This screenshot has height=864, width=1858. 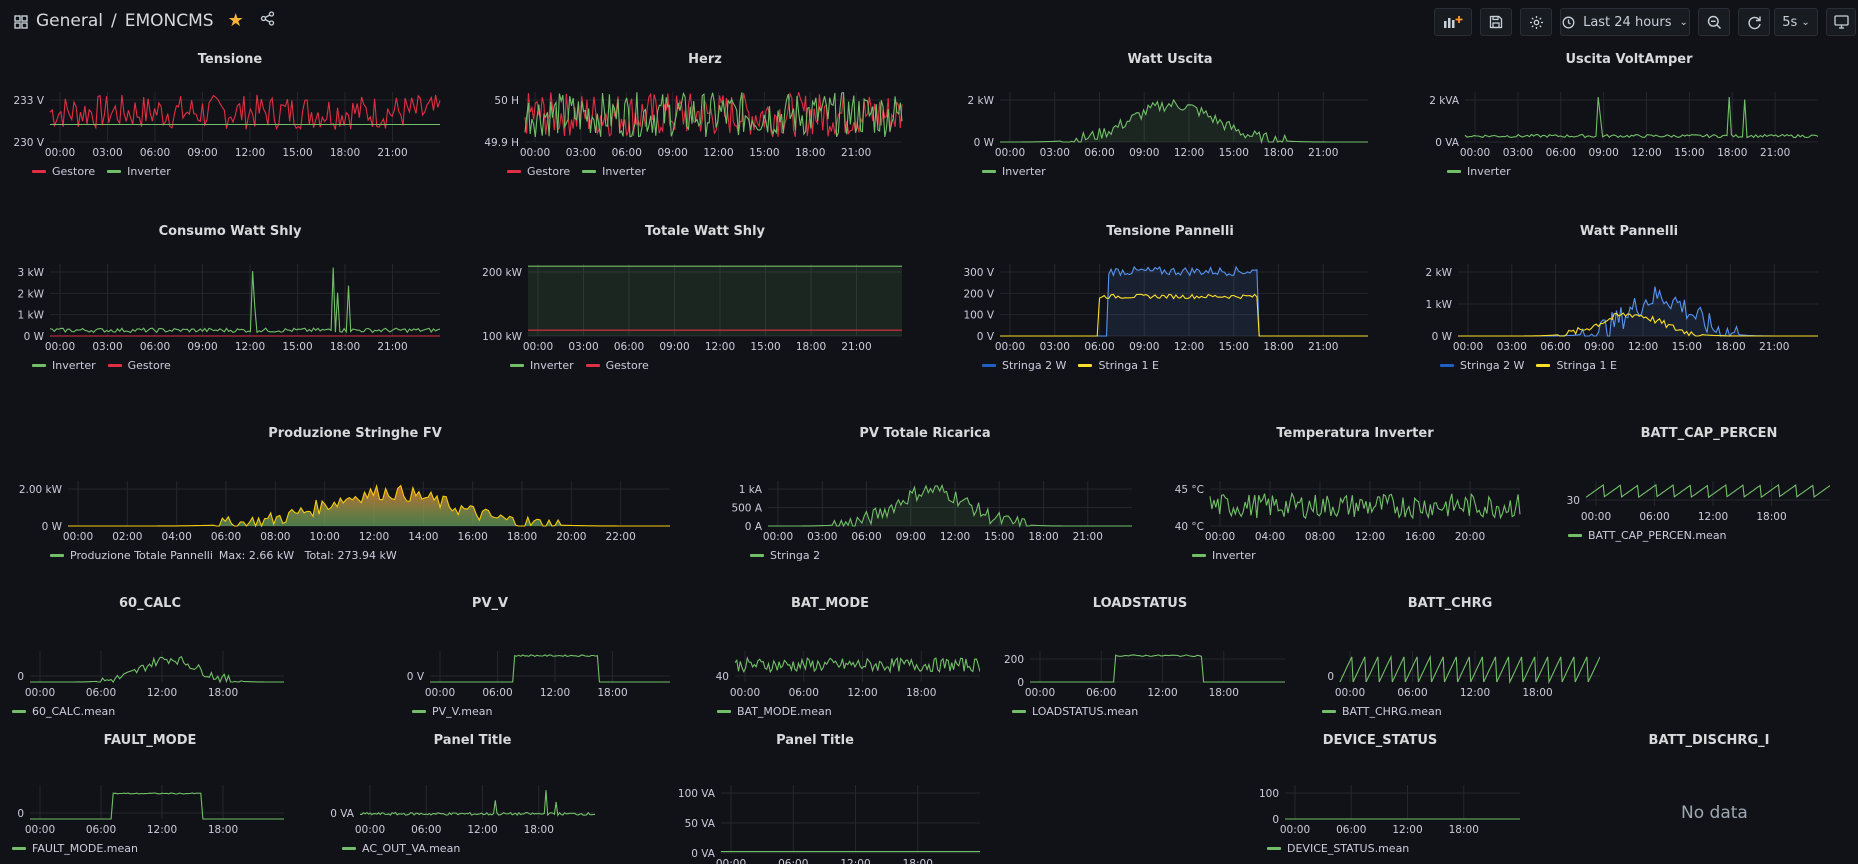 What do you see at coordinates (1355, 433) in the screenshot?
I see `panel-title: Temperatura Inverter` at bounding box center [1355, 433].